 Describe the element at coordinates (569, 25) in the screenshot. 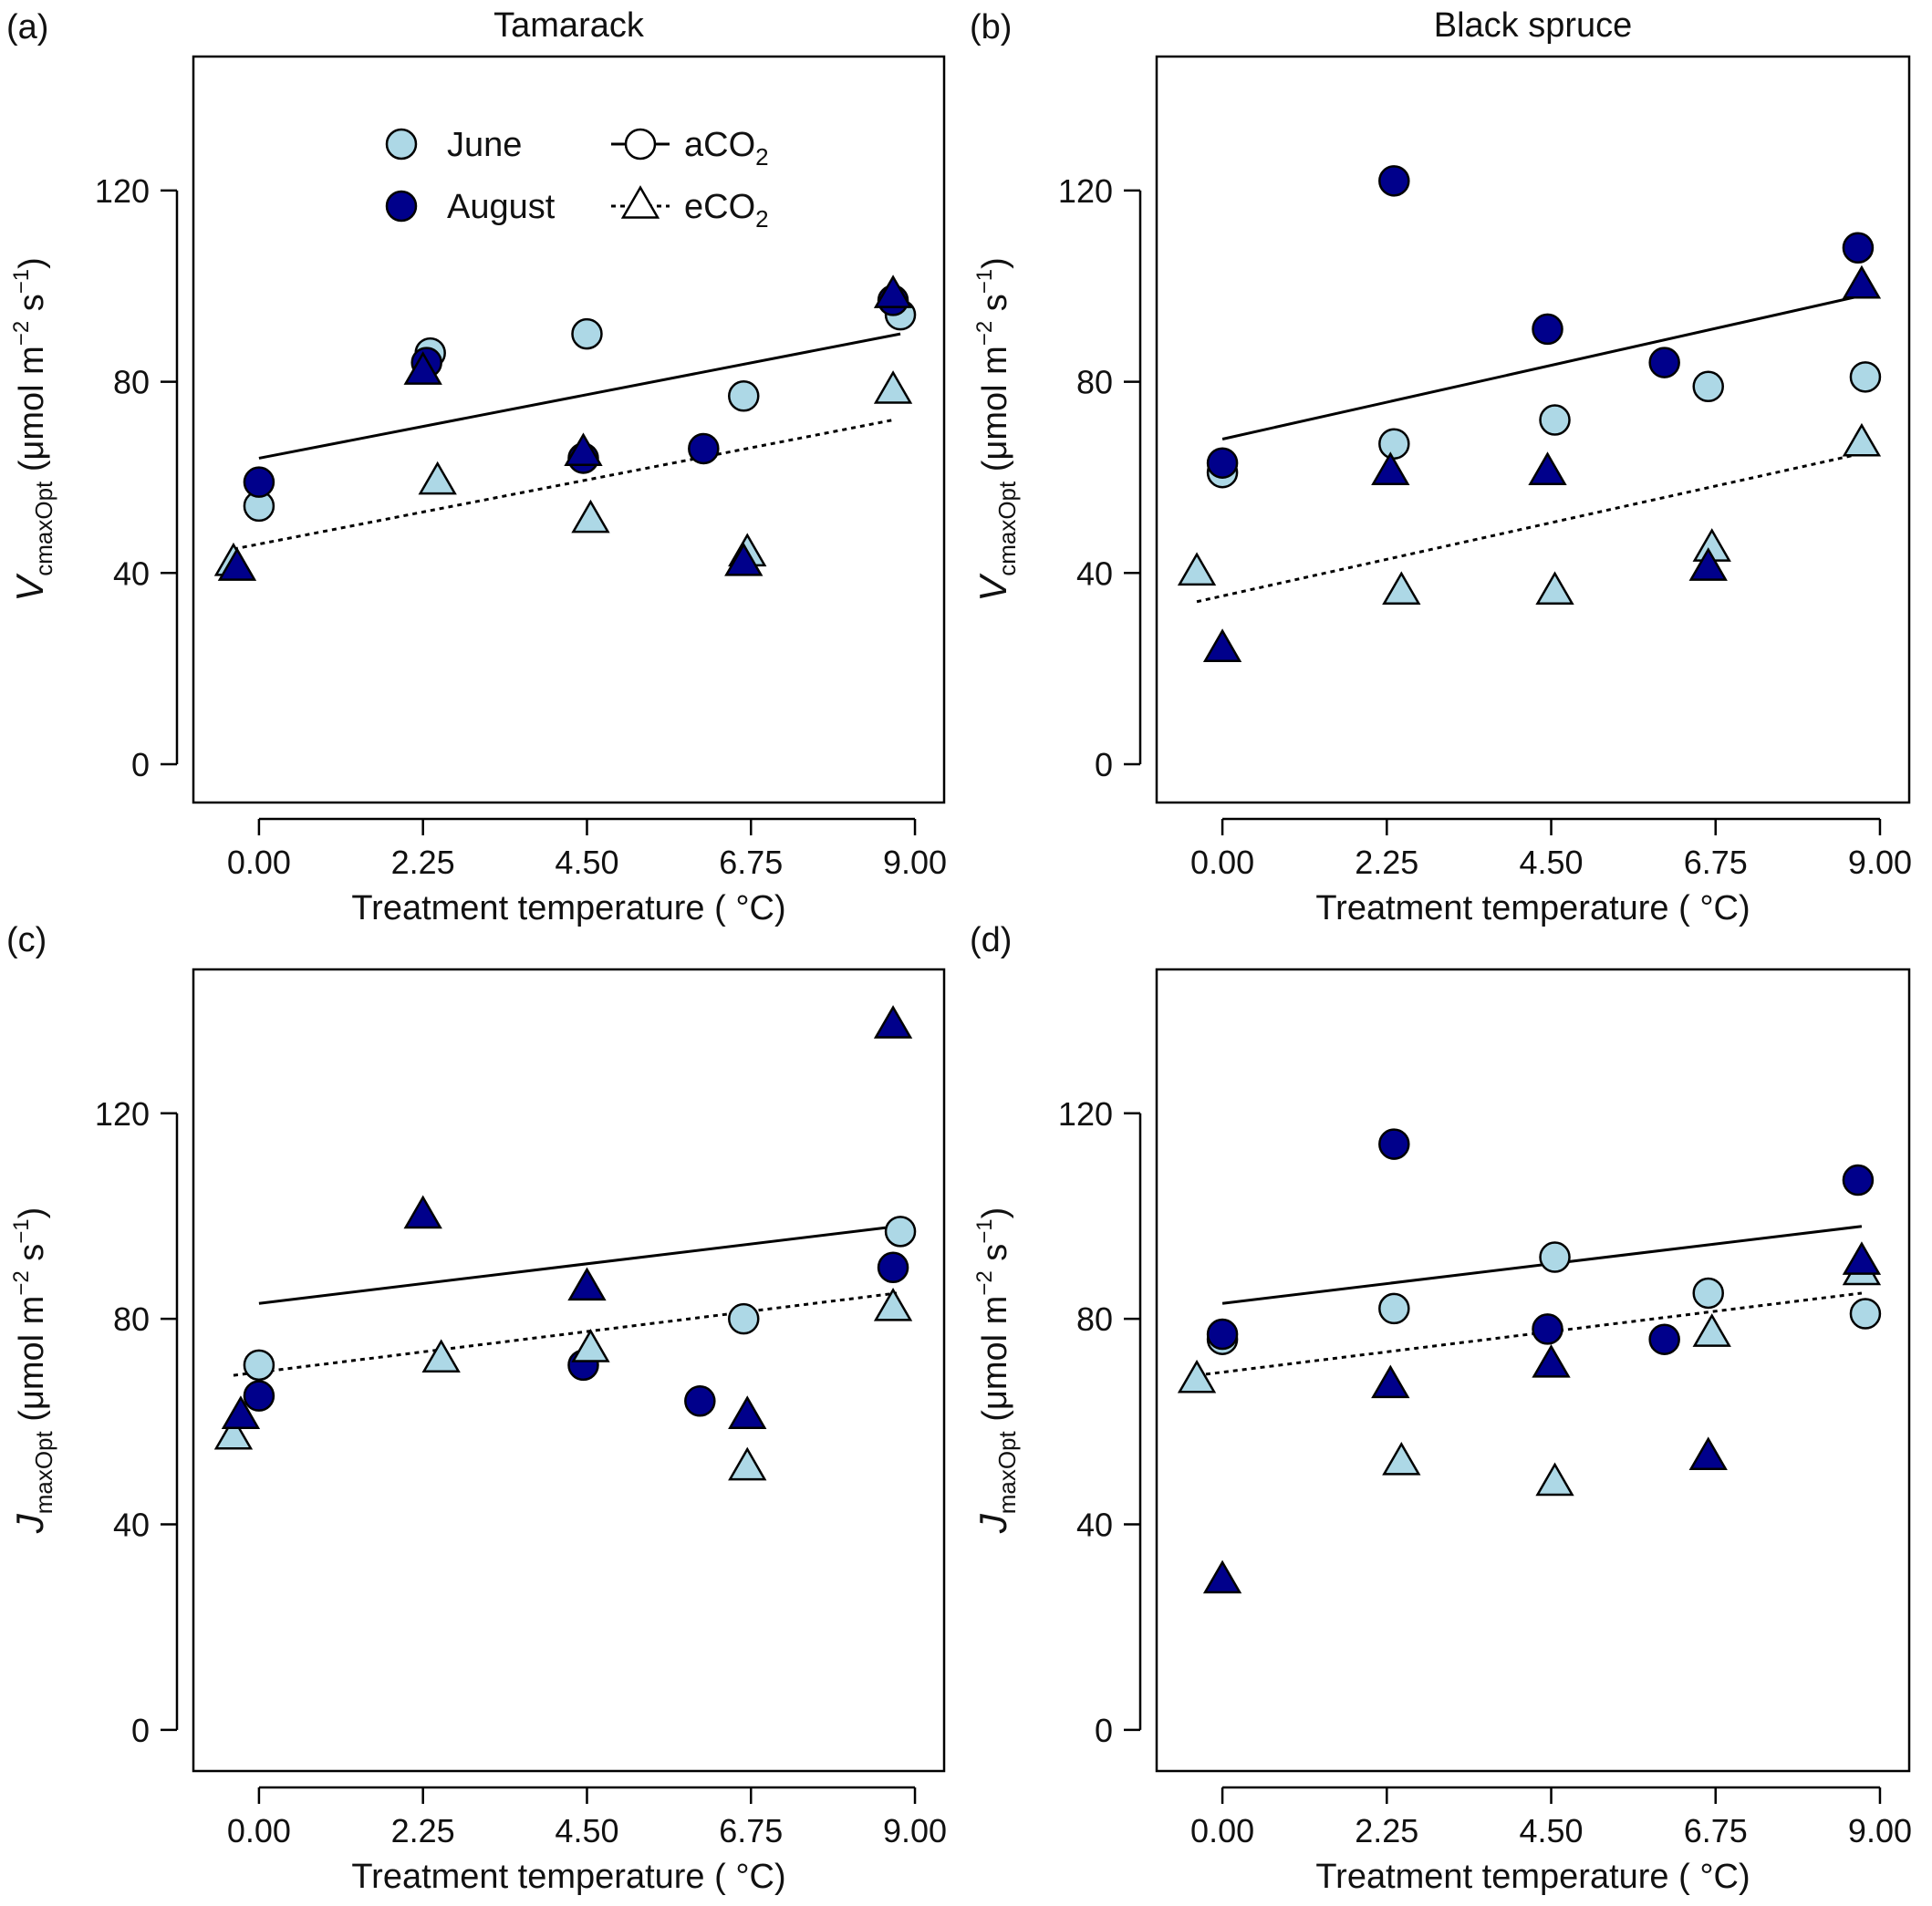

I see `panel-title: Tamarack` at that location.